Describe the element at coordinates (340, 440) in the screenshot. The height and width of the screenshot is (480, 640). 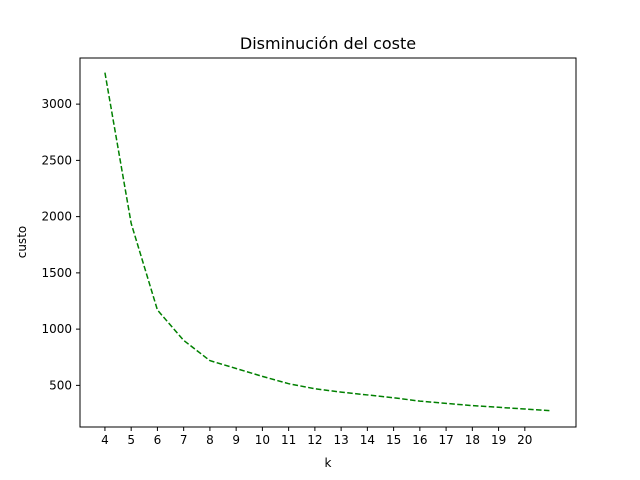
I see `x-tick-label: 13` at that location.